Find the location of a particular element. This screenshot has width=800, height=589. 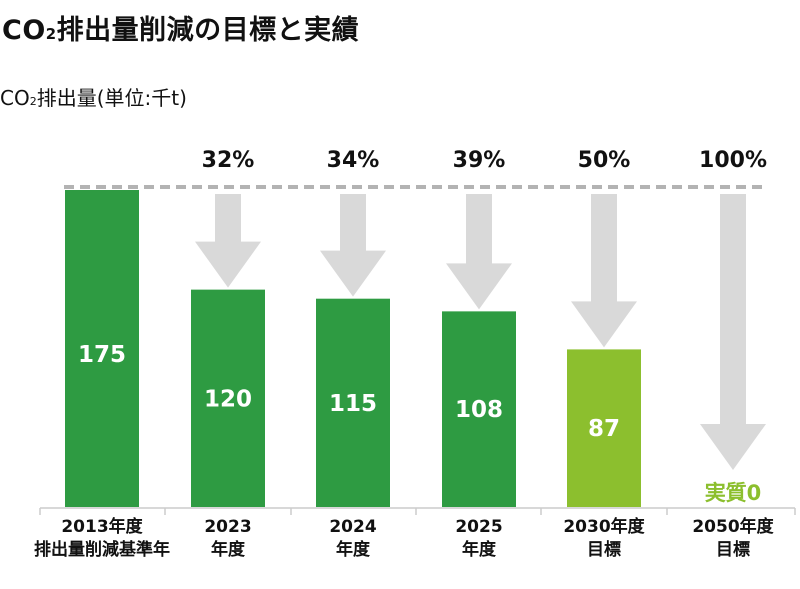

data-label: 108 is located at coordinates (479, 410).